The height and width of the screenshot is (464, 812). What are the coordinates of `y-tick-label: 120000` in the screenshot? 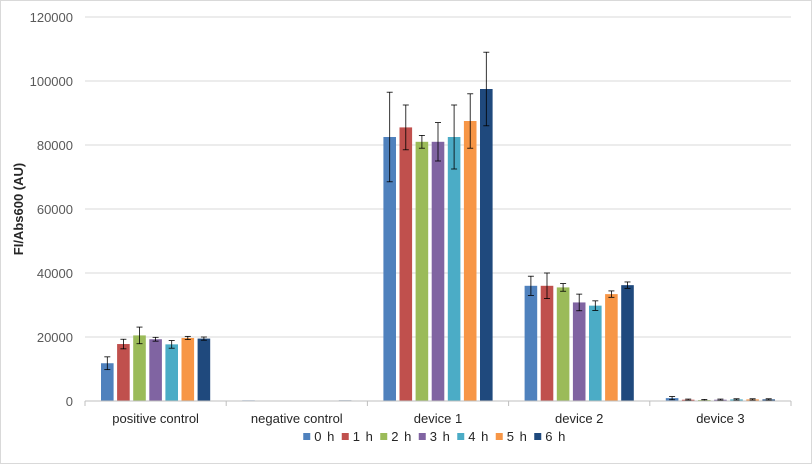 It's located at (51, 17).